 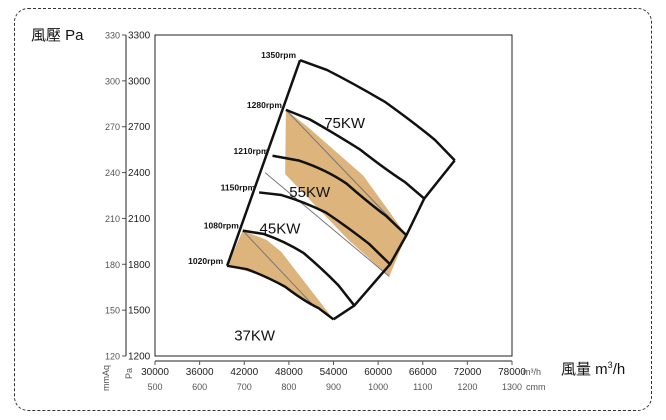 What do you see at coordinates (139, 173) in the screenshot?
I see `y-tick-pa: 2400` at bounding box center [139, 173].